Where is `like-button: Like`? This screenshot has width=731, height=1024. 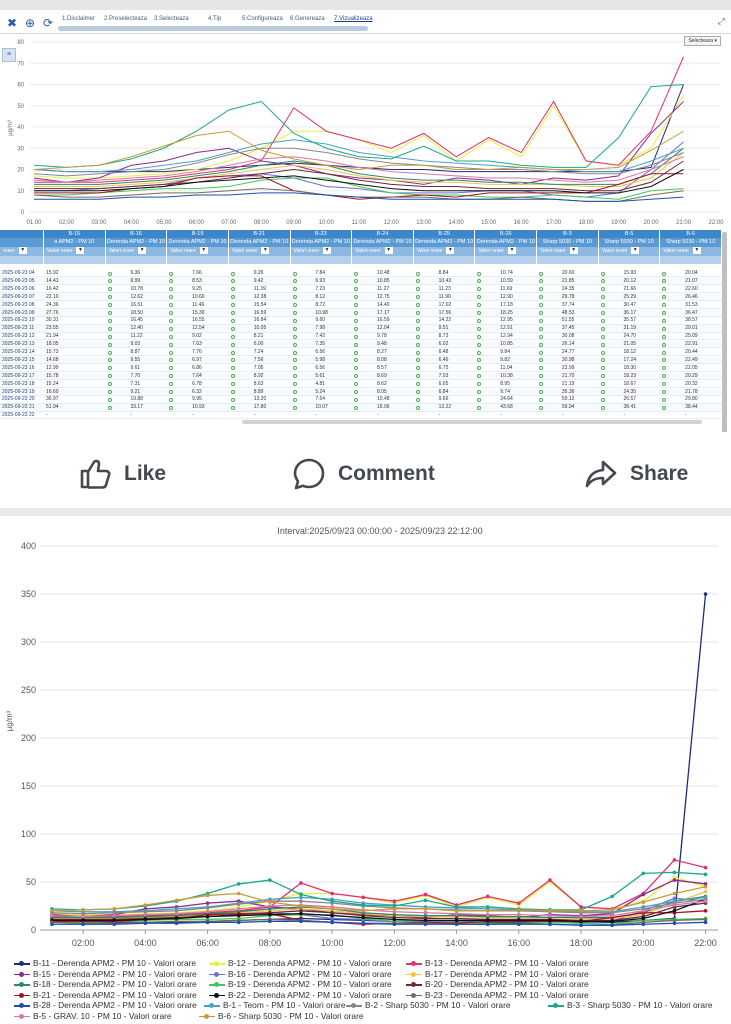 like-button: Like is located at coordinates (122, 474).